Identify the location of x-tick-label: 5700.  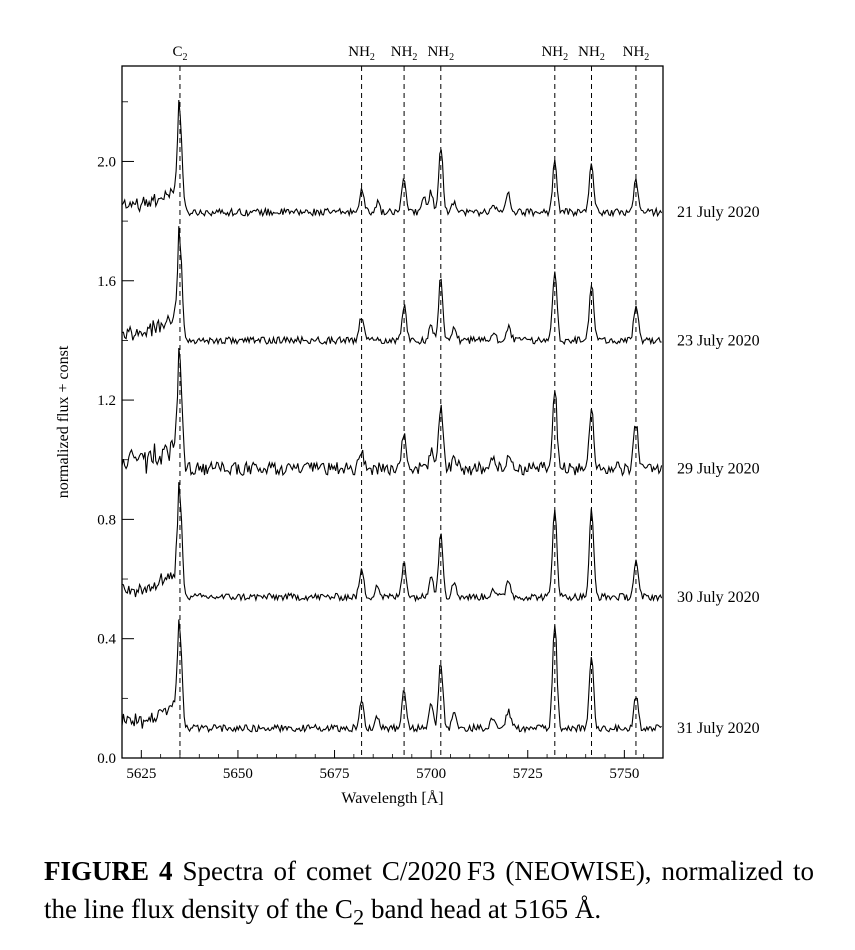
(431, 774).